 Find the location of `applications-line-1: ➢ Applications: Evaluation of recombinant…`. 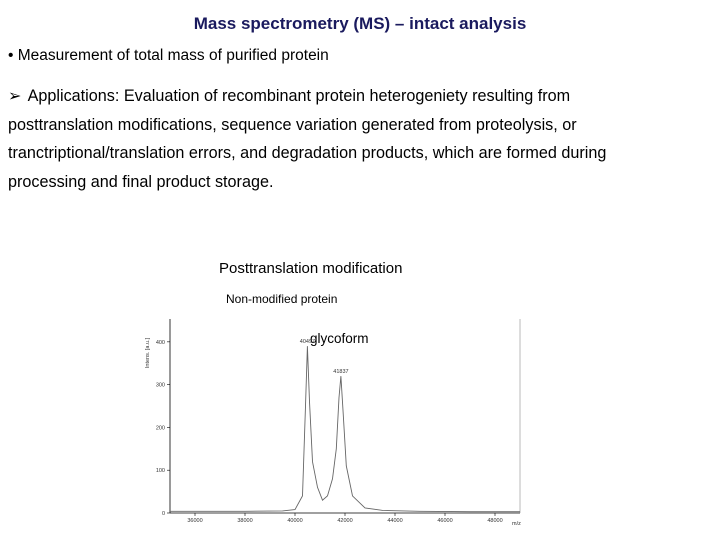

applications-line-1: ➢ Applications: Evaluation of recombinant… is located at coordinates (360, 96).